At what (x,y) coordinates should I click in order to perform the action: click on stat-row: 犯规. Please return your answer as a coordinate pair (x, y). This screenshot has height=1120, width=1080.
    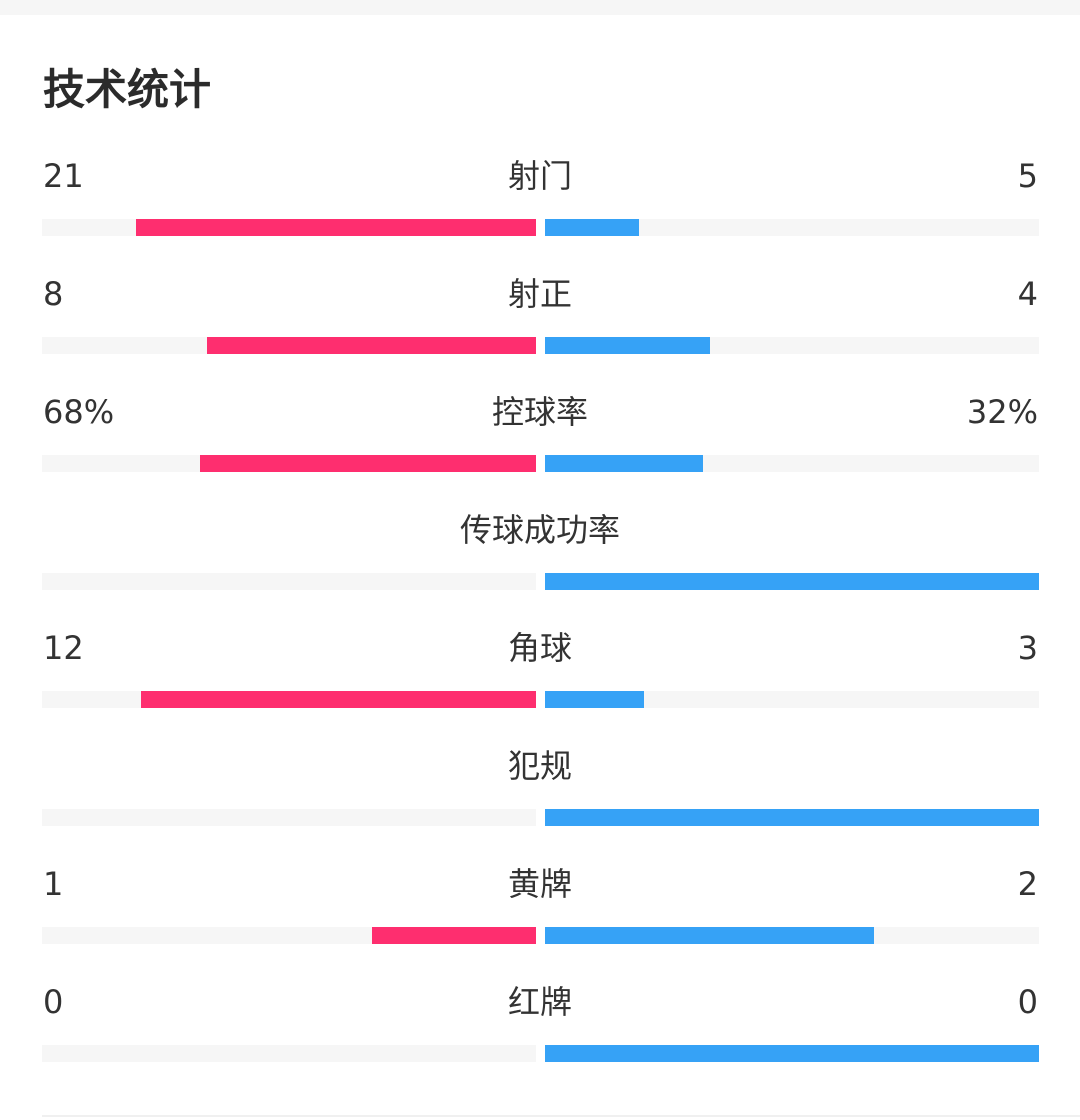
    Looking at the image, I should click on (540, 815).